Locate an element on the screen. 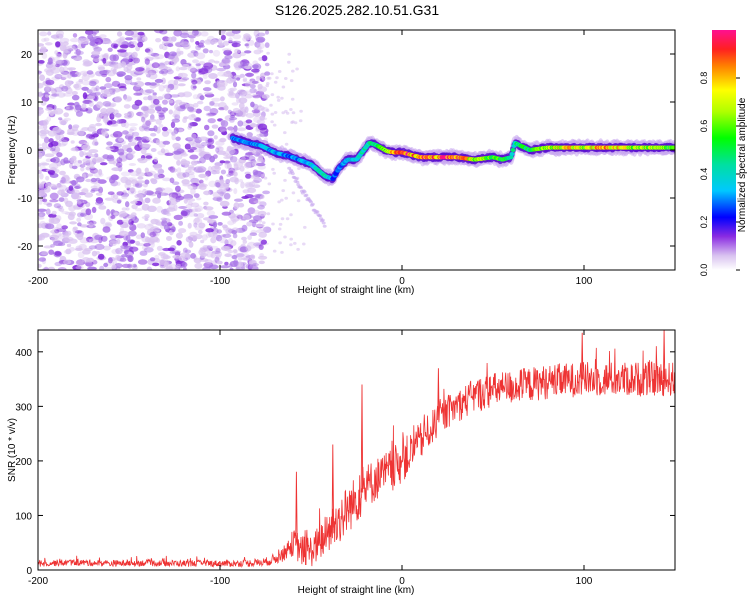 This screenshot has height=600, width=750. snr-y-tick-label: 300 is located at coordinates (23, 407).